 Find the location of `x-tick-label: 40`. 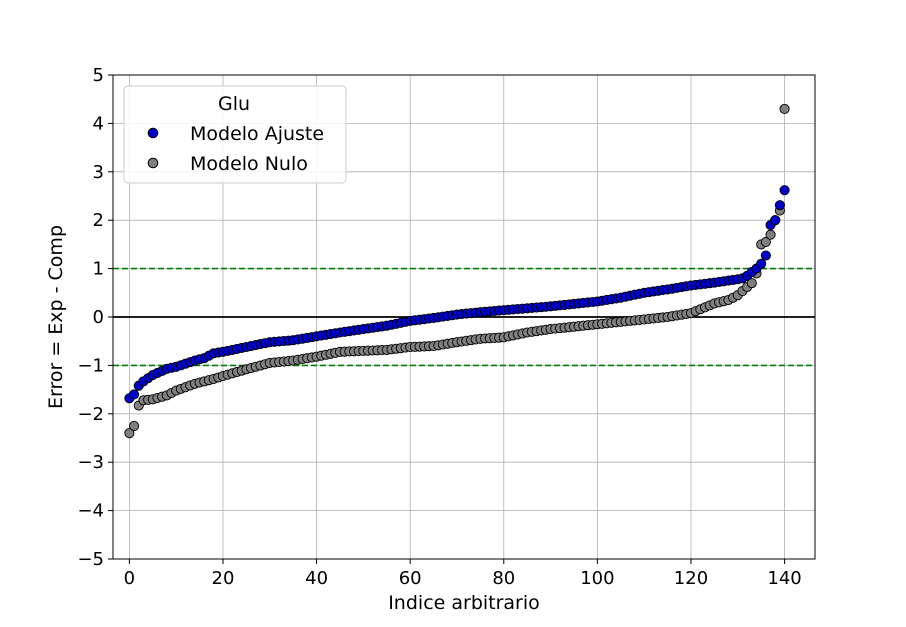

x-tick-label: 40 is located at coordinates (316, 578).